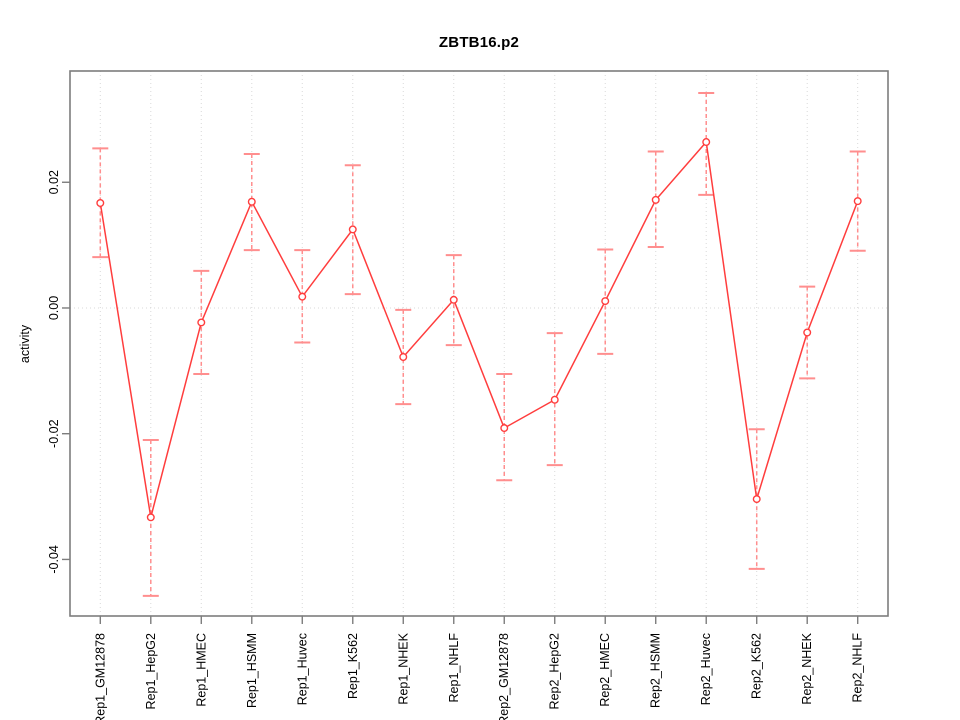 Image resolution: width=960 pixels, height=720 pixels. What do you see at coordinates (403, 668) in the screenshot?
I see `x-tick-label: Rep1_NHEK` at bounding box center [403, 668].